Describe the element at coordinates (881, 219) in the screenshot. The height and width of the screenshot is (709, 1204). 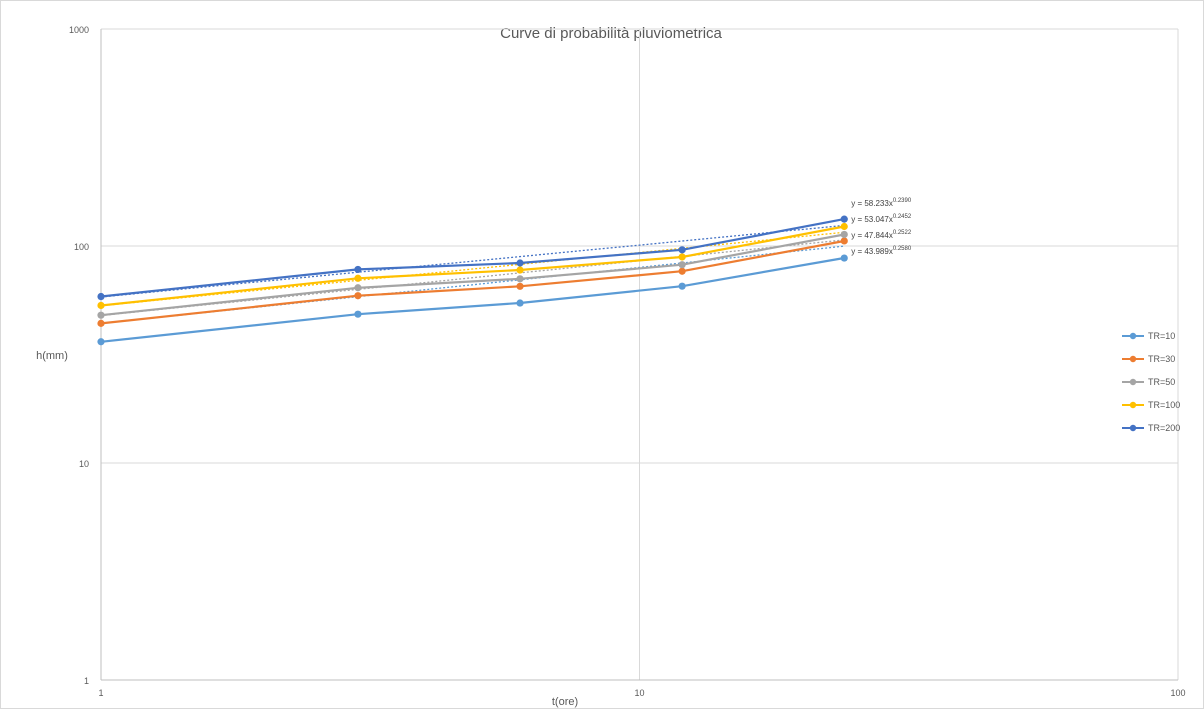
I see `trendline-equation: y = 53.047x0.2452` at that location.